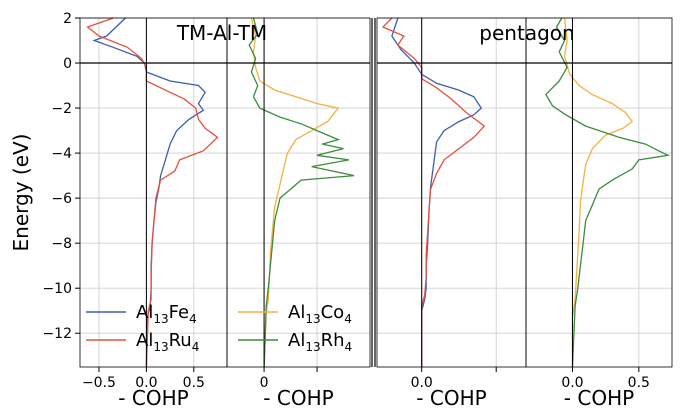  I want to click on series-line-rh, so click(301, 192).